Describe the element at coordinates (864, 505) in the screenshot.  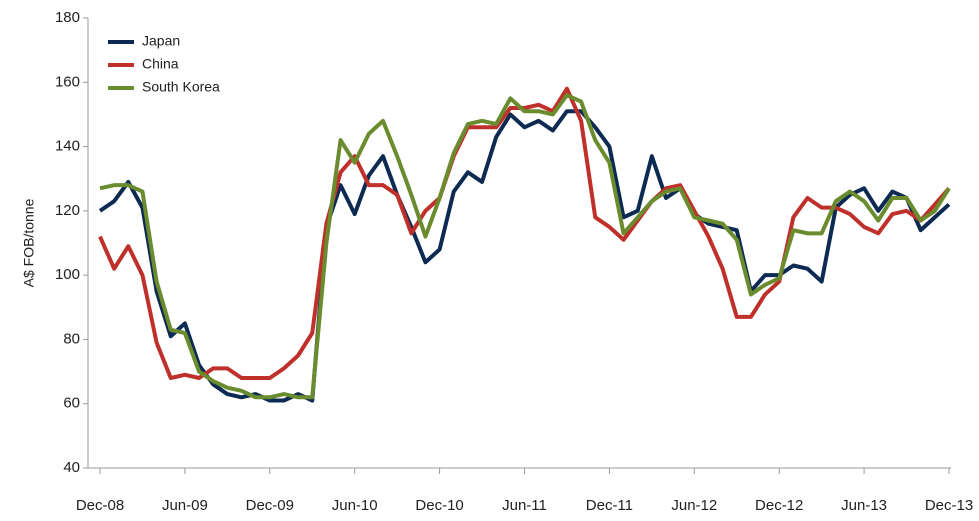
I see `x-tick-label: Jun-13` at that location.